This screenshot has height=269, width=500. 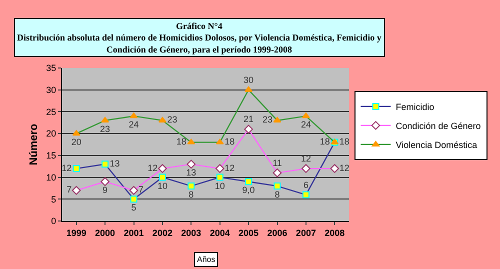 I want to click on y-axis-title: Número, so click(x=34, y=144).